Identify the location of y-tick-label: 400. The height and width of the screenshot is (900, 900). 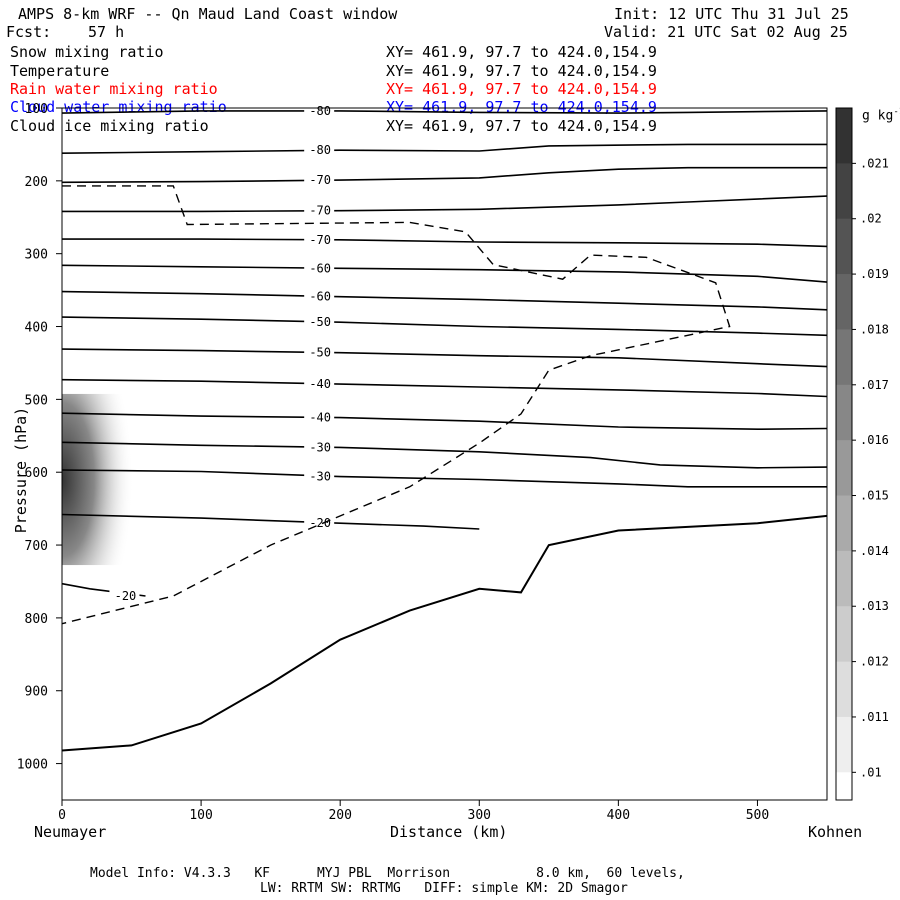
(36, 328).